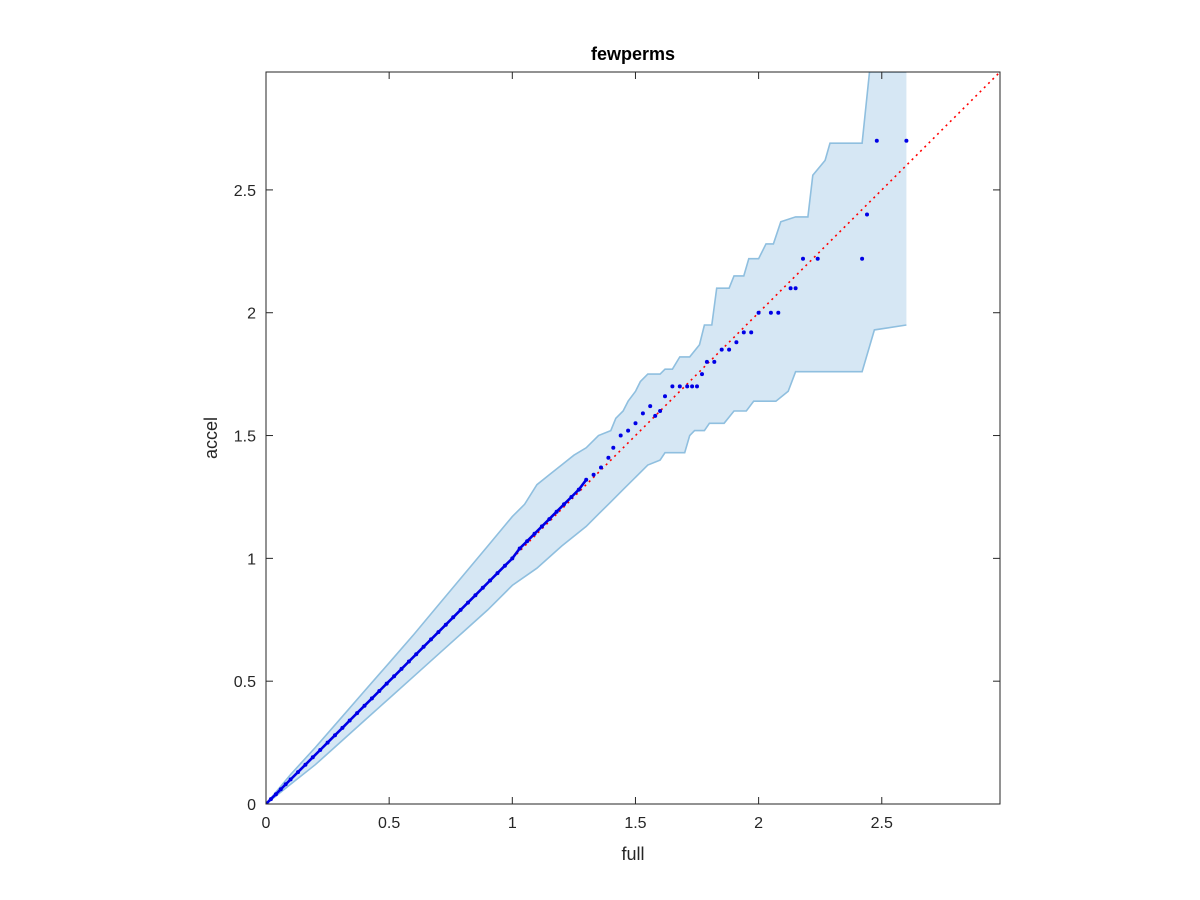 This screenshot has width=1200, height=900. Describe the element at coordinates (758, 823) in the screenshot. I see `x-tick-label: 2` at that location.